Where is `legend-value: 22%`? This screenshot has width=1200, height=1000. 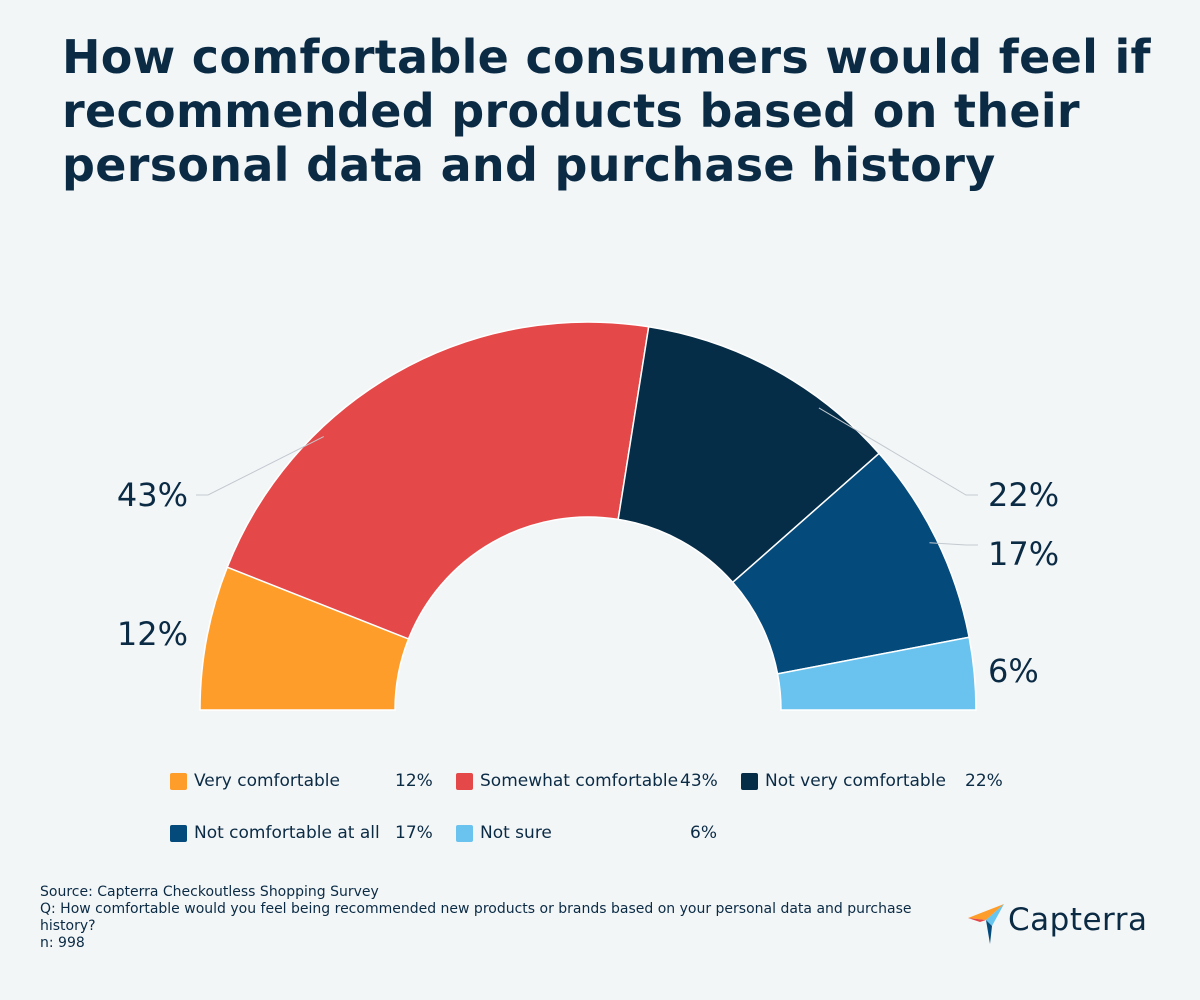
legend-value: 22% is located at coordinates (984, 781).